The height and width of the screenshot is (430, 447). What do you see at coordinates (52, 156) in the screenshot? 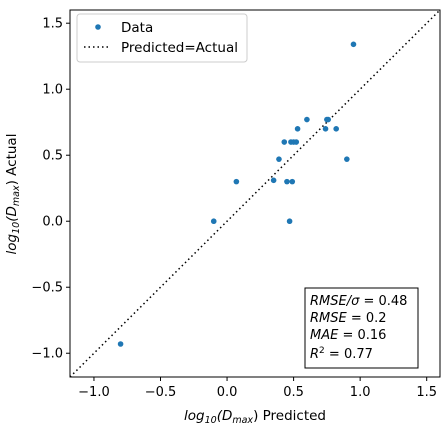
I see `y-tick-label: 0.5` at bounding box center [52, 156].